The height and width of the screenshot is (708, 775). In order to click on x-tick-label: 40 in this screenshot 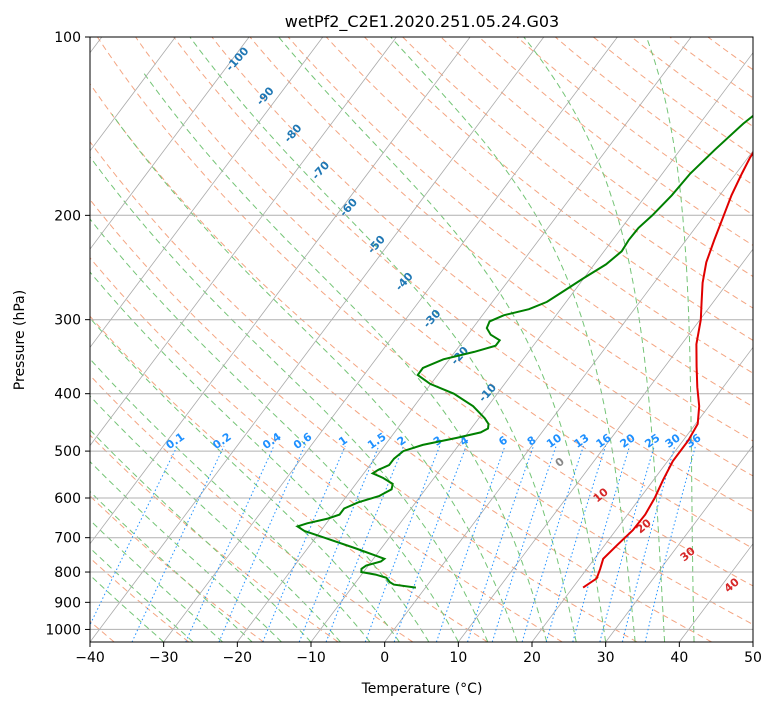, I will do `click(679, 658)`.